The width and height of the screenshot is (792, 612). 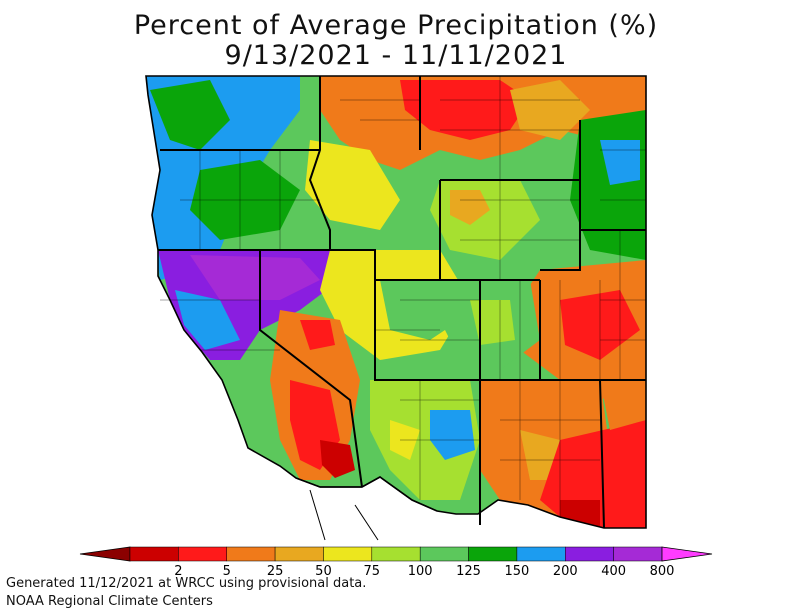 I want to click on footer-source: NOAA Regional Climate Centers, so click(x=109, y=601).